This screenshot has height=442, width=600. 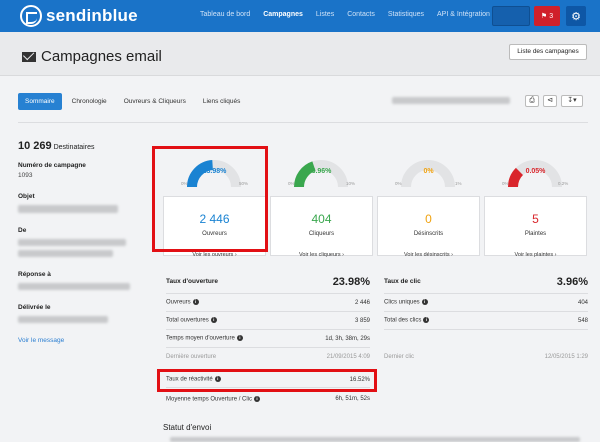 I want to click on view-clickers-link: Voir les cliqueurs ›, so click(x=321, y=255).